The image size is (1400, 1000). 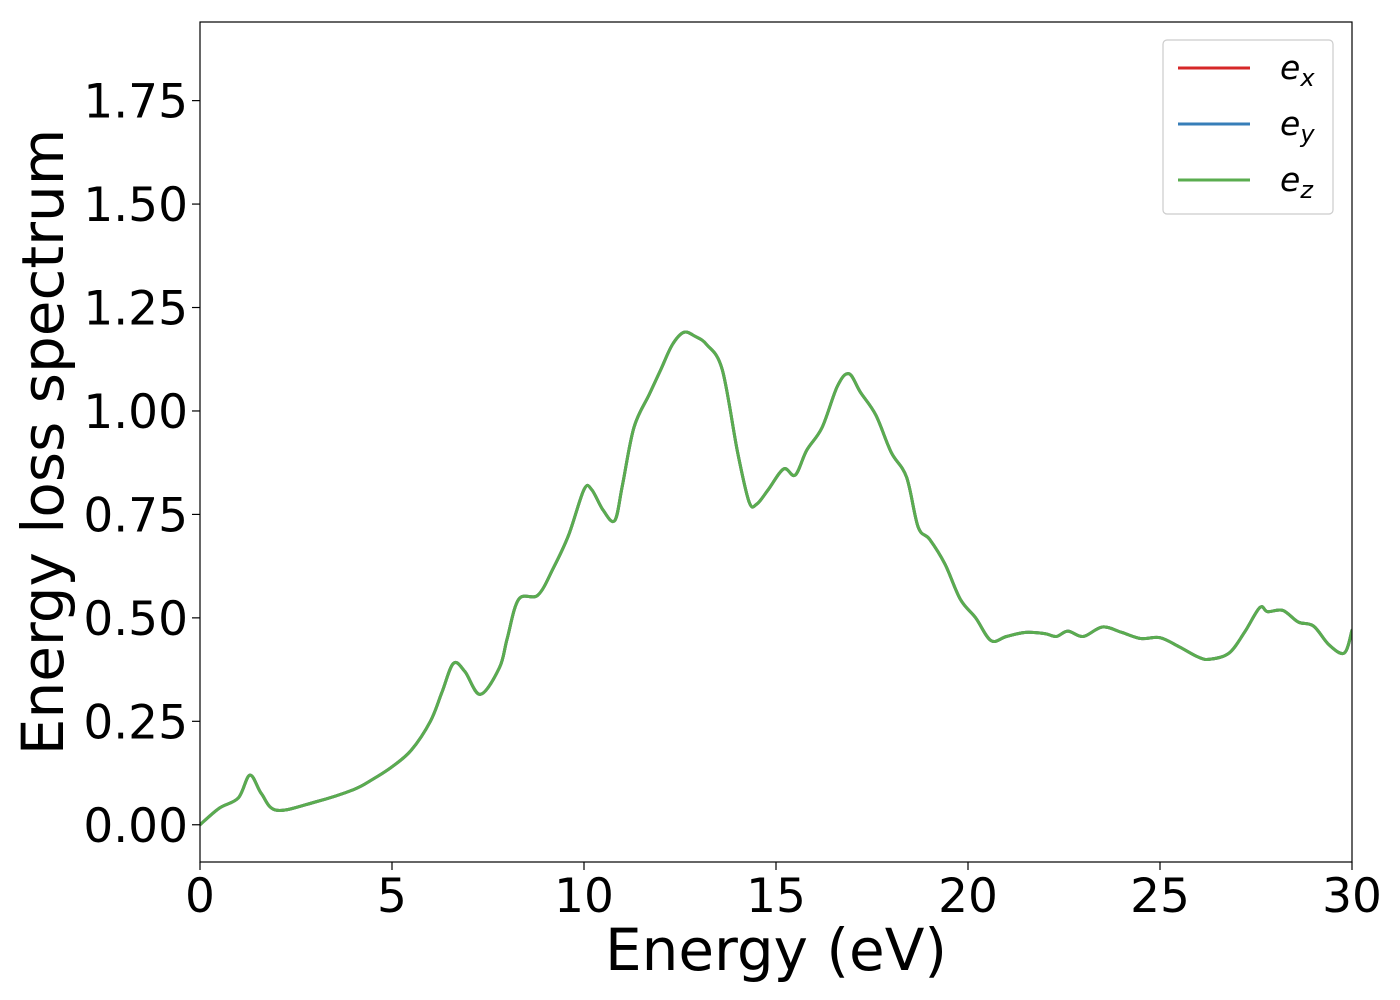 What do you see at coordinates (1352, 896) in the screenshot?
I see `x-tick-label: 30` at bounding box center [1352, 896].